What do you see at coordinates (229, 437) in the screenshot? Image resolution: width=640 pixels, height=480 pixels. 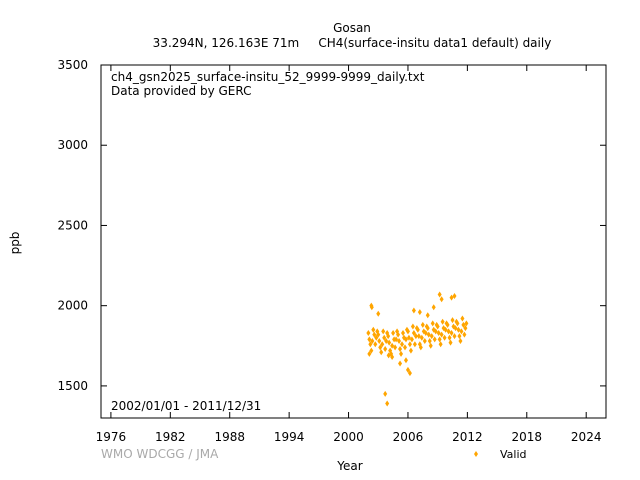 I see `x-tick-label: 1988` at bounding box center [229, 437].